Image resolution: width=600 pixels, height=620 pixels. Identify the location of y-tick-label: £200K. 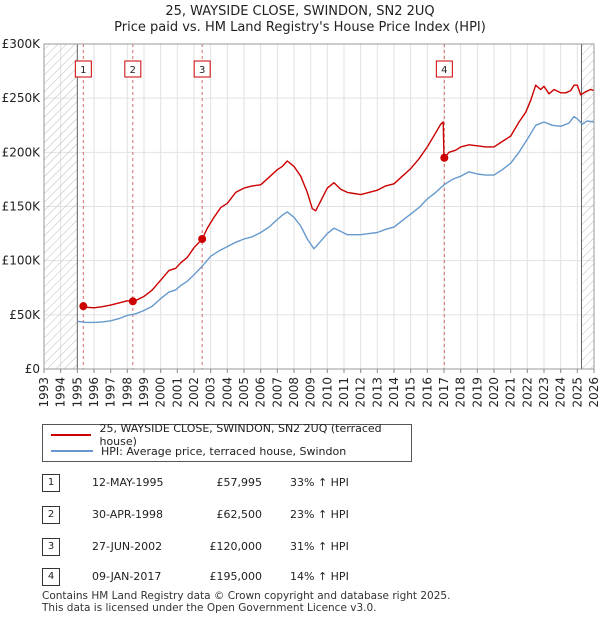
(22, 152).